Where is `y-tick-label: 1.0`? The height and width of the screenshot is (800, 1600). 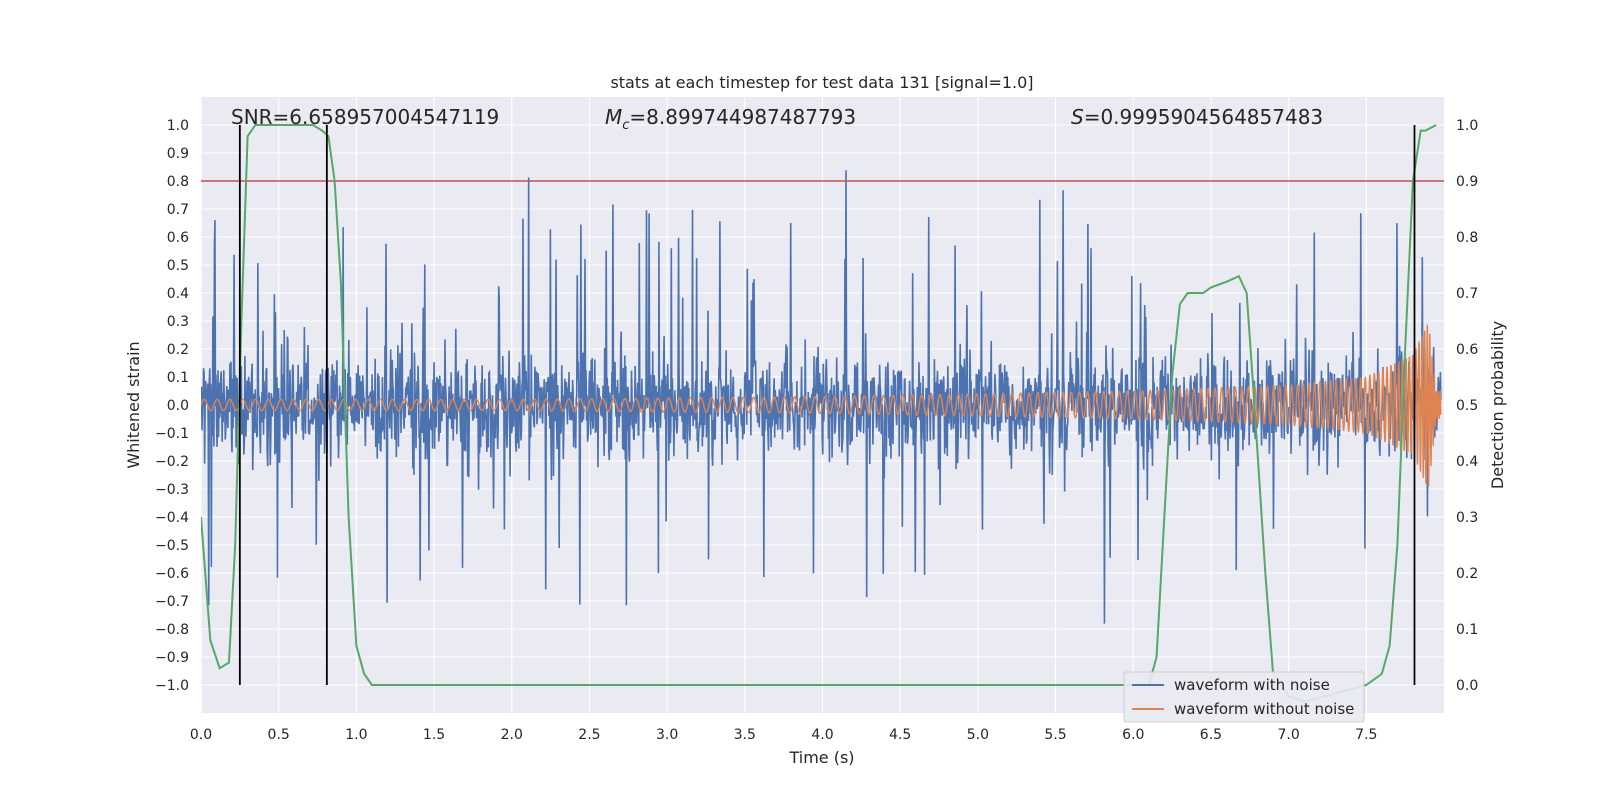
y-tick-label: 1.0 is located at coordinates (178, 126).